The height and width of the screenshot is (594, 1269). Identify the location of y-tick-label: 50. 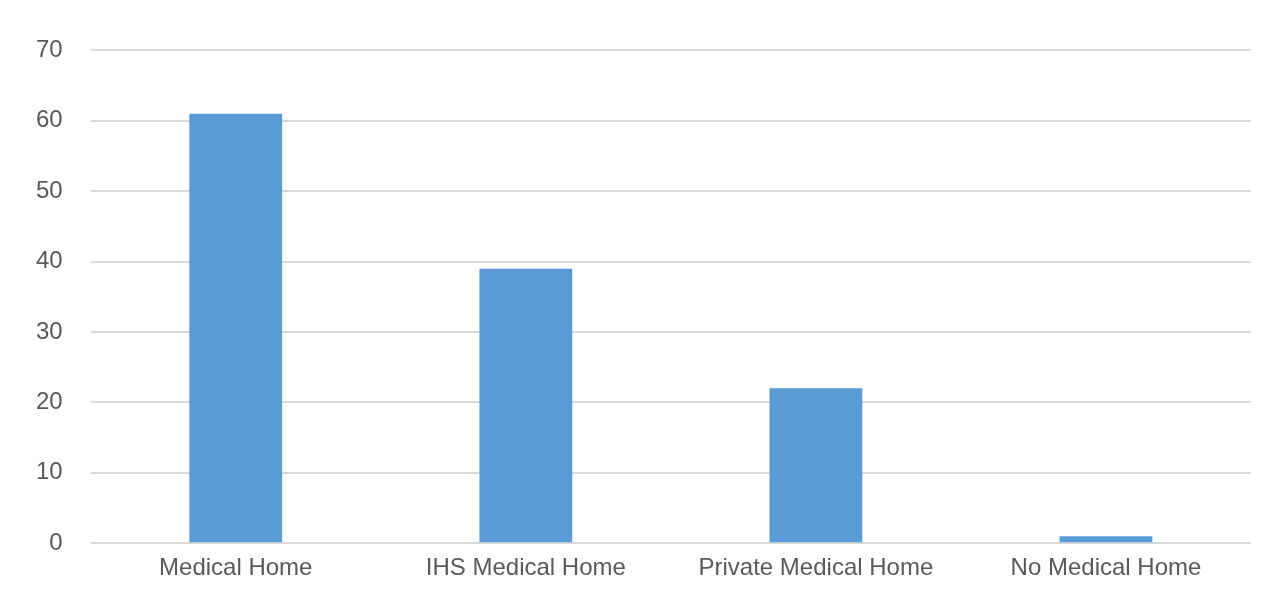
(49, 189).